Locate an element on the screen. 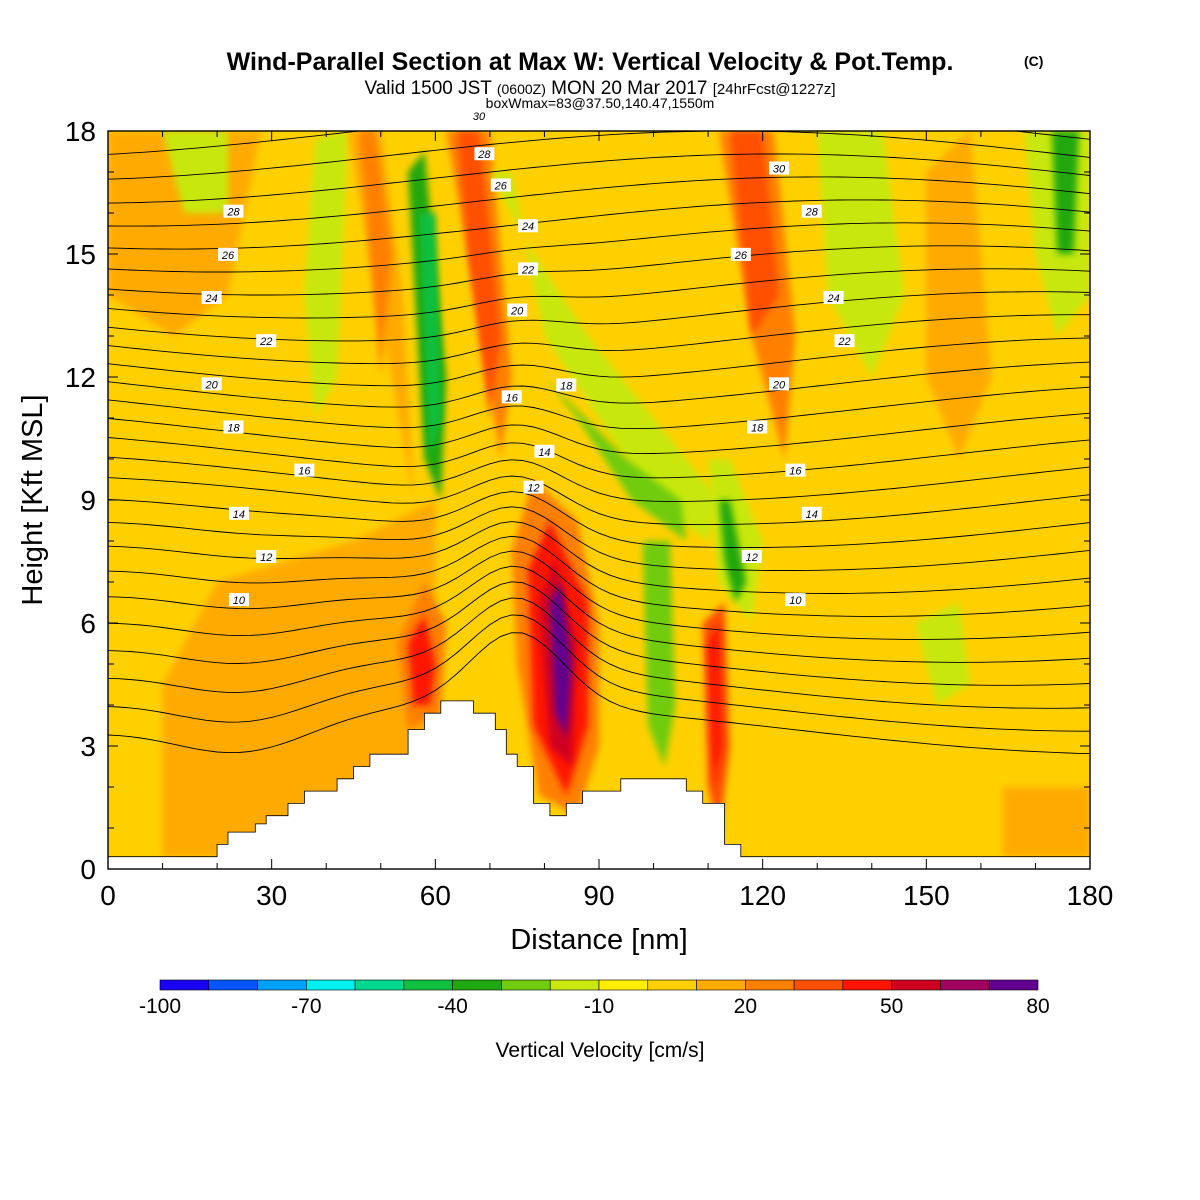 The height and width of the screenshot is (1200, 1200). y-tick-label: 9 is located at coordinates (88, 500).